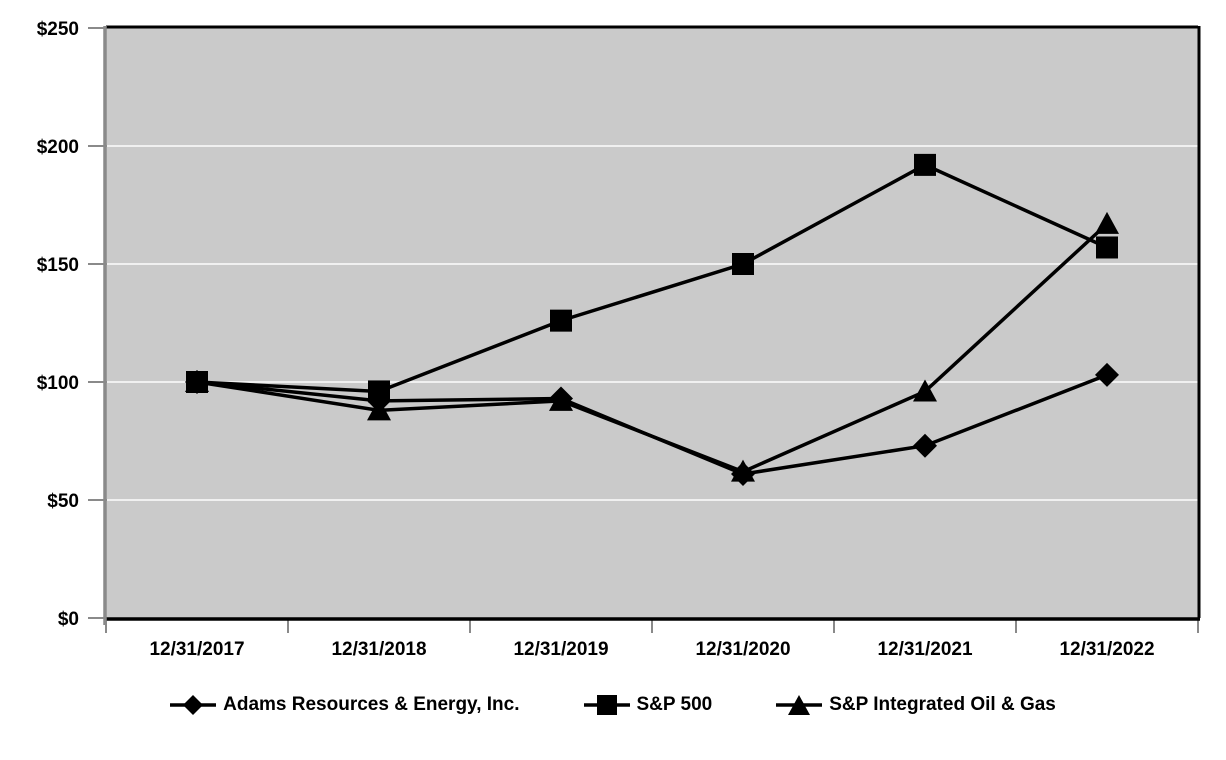 This screenshot has height=760, width=1226. Describe the element at coordinates (371, 704) in the screenshot. I see `legend-label: Adams Resources & Energy, Inc.` at that location.